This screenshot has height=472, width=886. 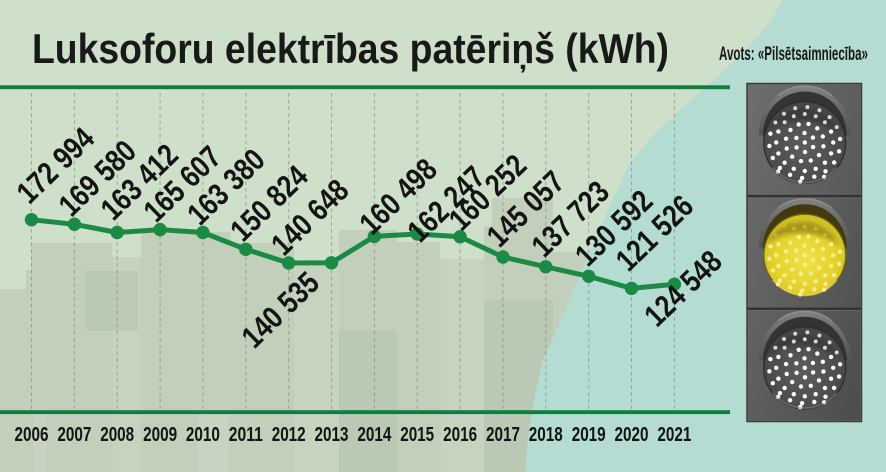 I want to click on svg-text: 2016, so click(x=460, y=435).